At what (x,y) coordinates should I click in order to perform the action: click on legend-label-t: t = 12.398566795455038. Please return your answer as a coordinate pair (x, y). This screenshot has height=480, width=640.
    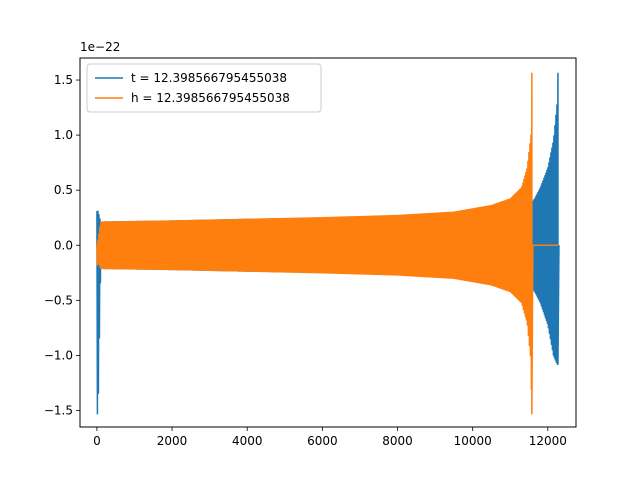
    Looking at the image, I should click on (209, 78).